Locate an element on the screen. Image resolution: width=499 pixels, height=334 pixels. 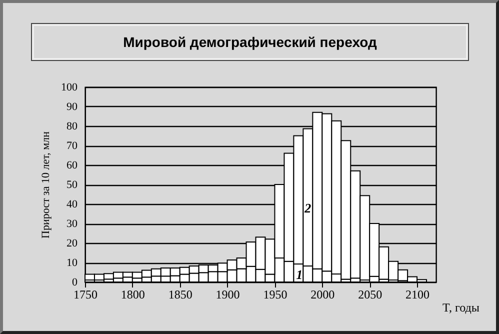
x-tick-label: 1950 is located at coordinates (275, 295).